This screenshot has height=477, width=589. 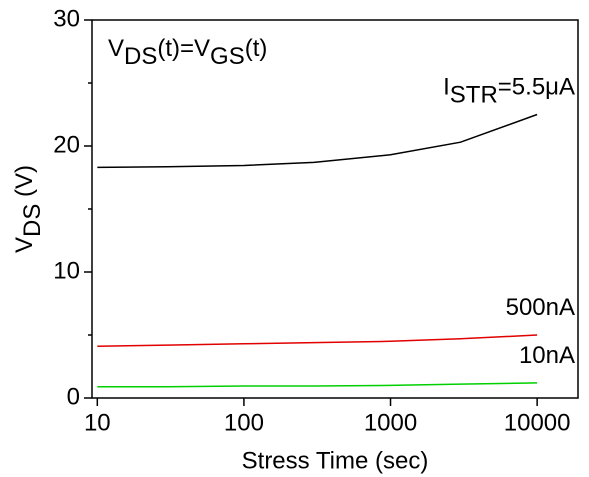 What do you see at coordinates (24, 184) in the screenshot?
I see `text-part: (V)` at bounding box center [24, 184].